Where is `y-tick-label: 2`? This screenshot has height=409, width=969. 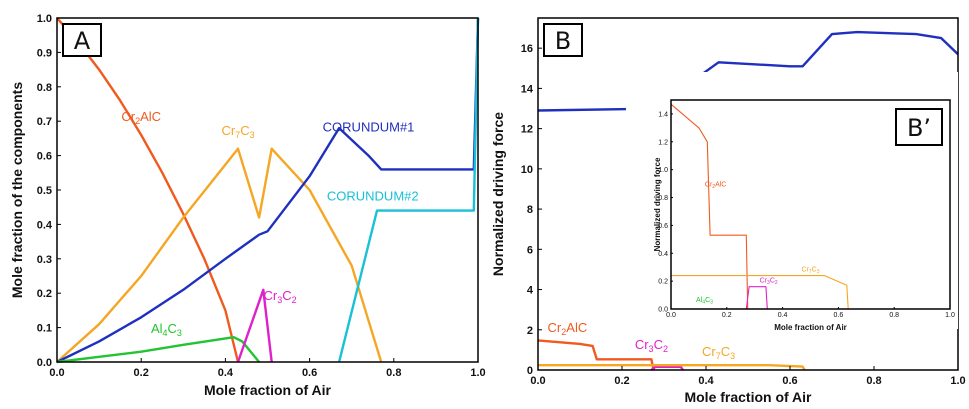
y-tick-label: 2 is located at coordinates (530, 331).